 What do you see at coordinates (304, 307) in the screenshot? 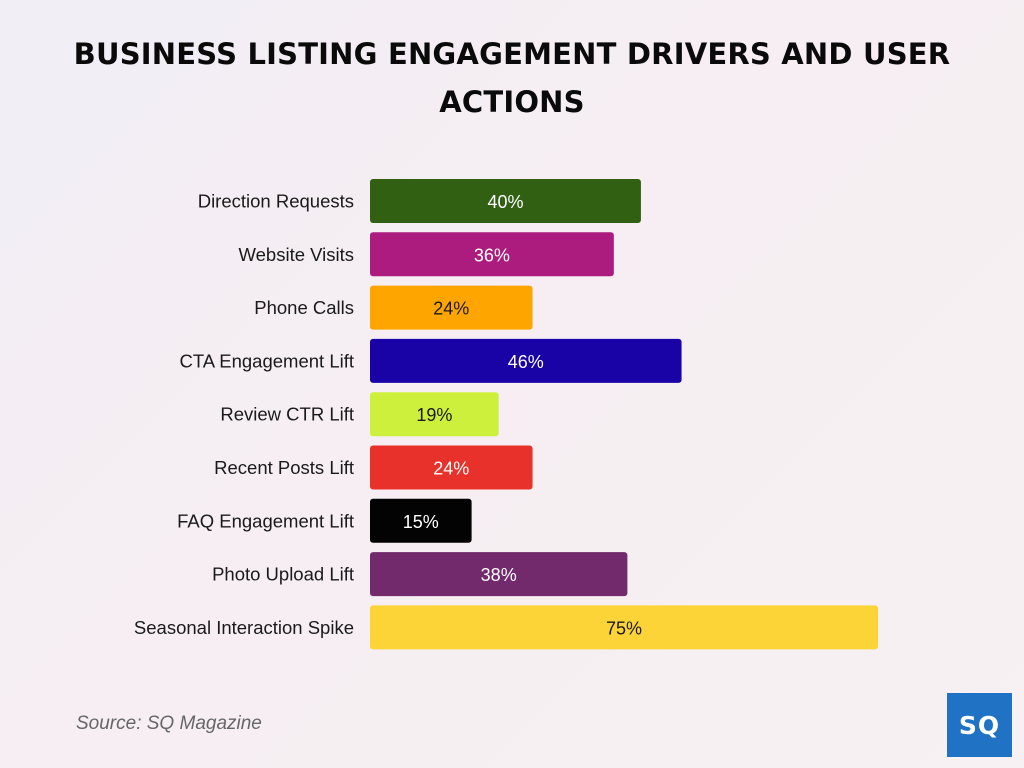
I see `category-label: Phone Calls` at bounding box center [304, 307].